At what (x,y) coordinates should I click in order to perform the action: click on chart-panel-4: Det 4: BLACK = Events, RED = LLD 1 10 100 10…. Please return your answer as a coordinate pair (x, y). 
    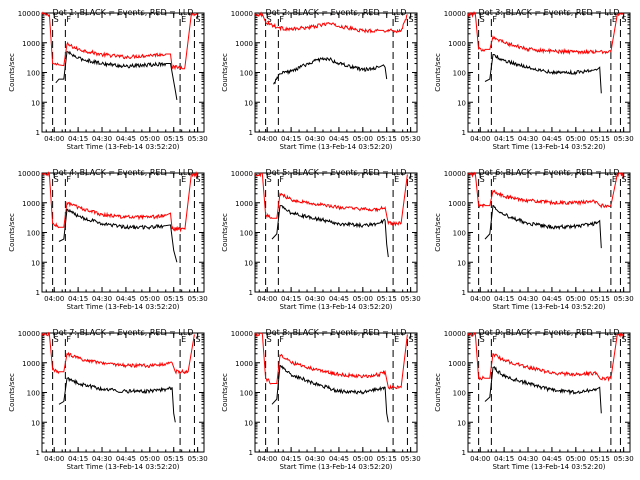
    Looking at the image, I should click on (108, 239).